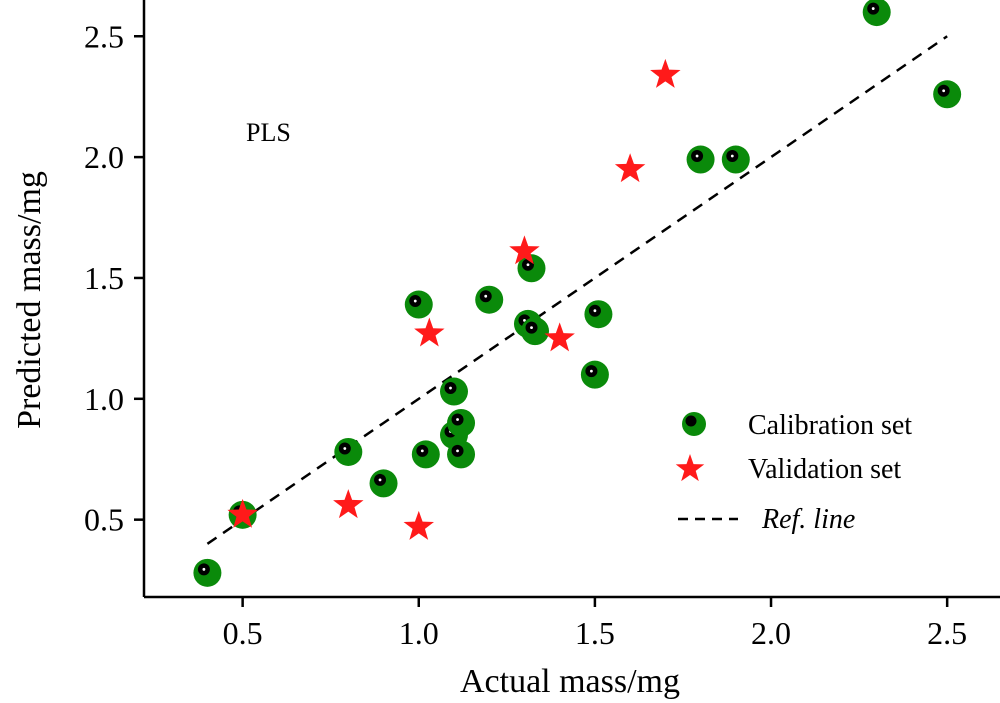 The width and height of the screenshot is (1000, 703). What do you see at coordinates (104, 36) in the screenshot?
I see `y-tick-label: 2.5` at bounding box center [104, 36].